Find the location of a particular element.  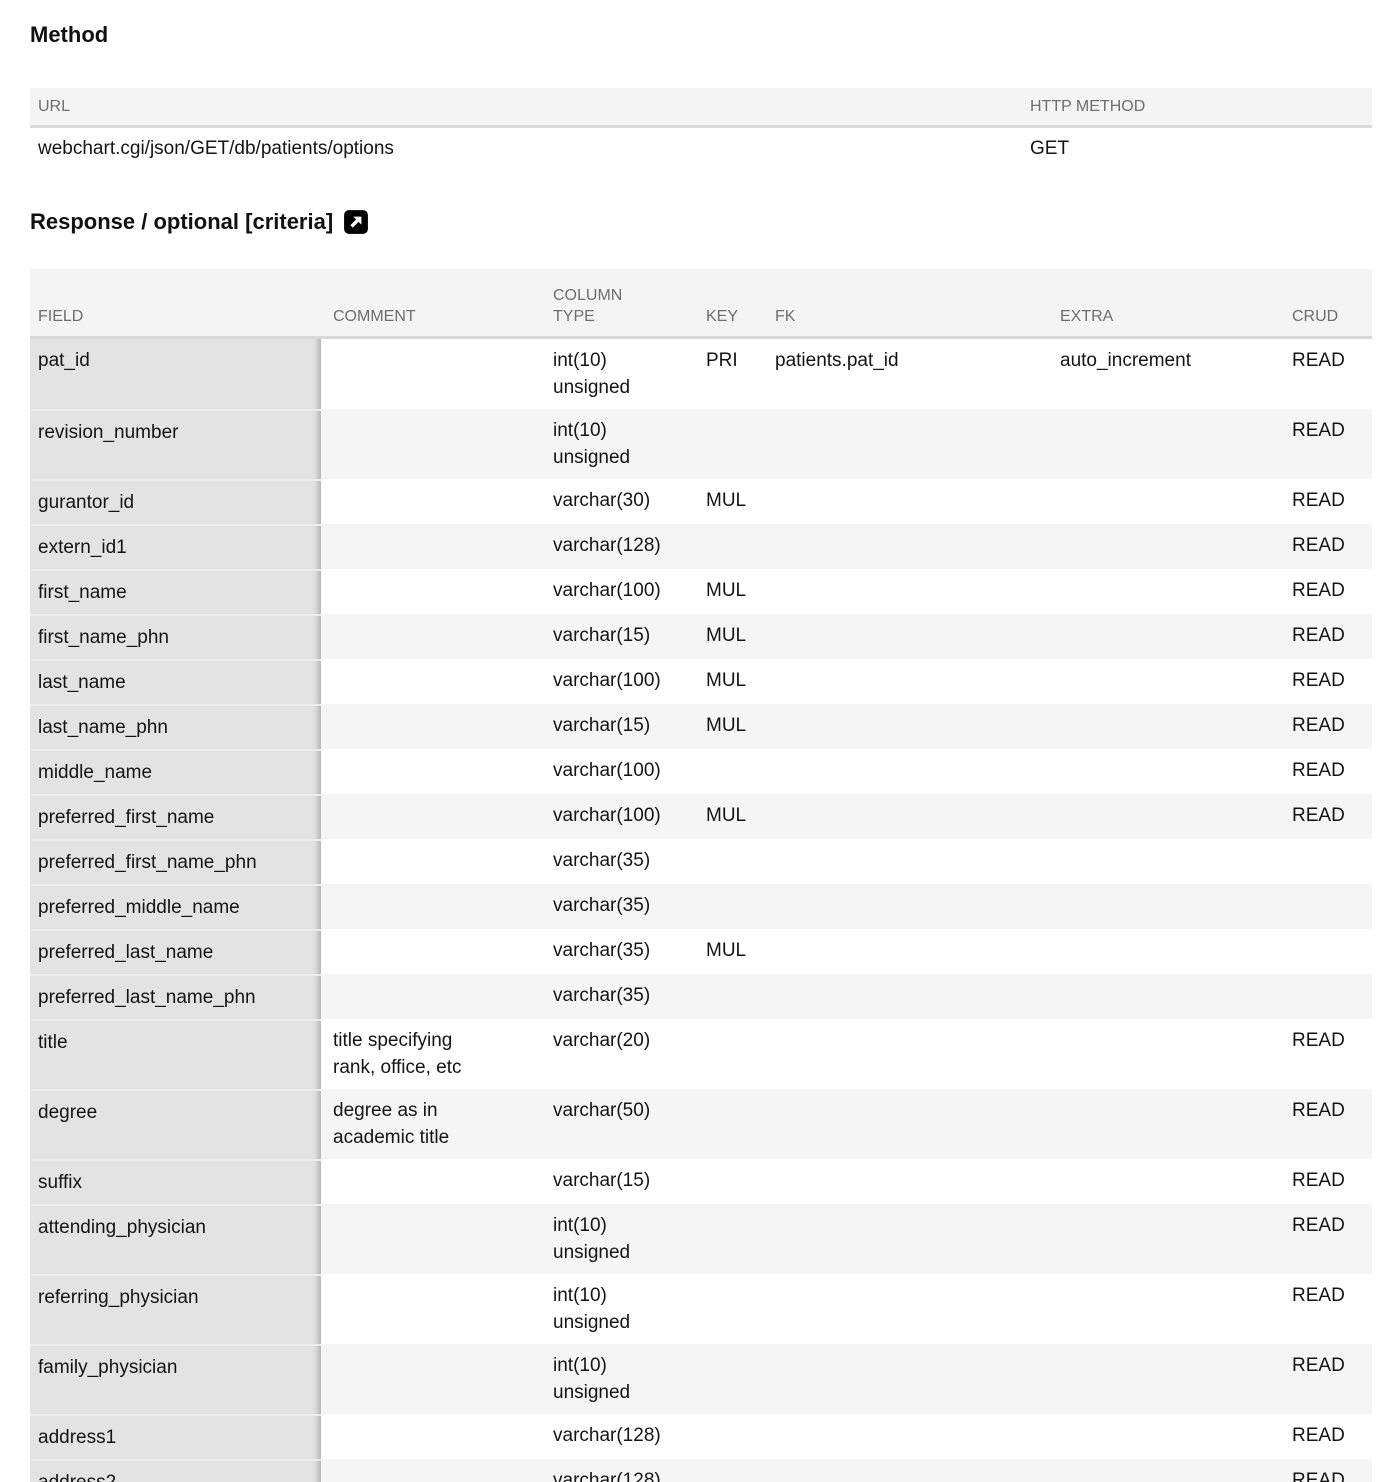

table-row: preferred_last_name_phn varchar(35) is located at coordinates (701, 996).